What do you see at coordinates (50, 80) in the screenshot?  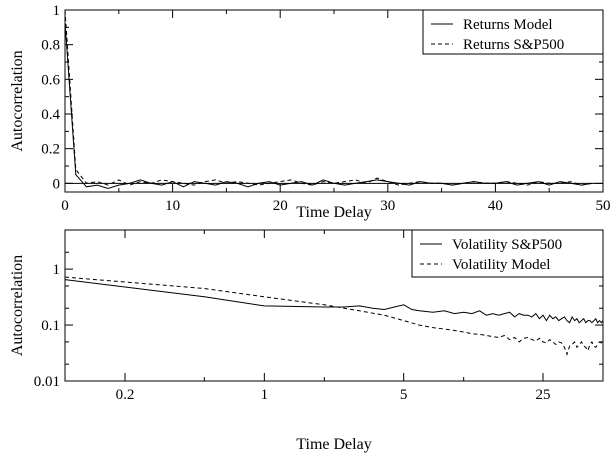 I see `y-tick-label: 0.6` at bounding box center [50, 80].